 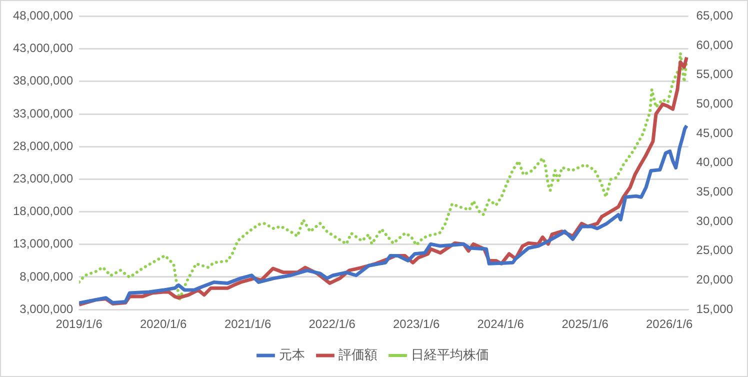 I want to click on x-tick-label: 2023/1/6, so click(x=416, y=324).